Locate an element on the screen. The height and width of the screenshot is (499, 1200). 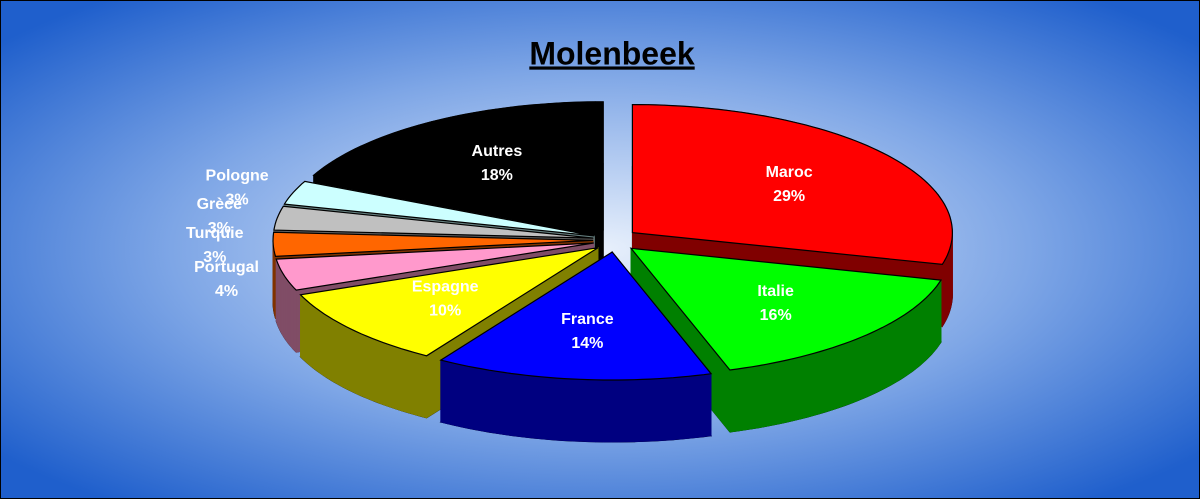
slice-label: Maroc is located at coordinates (789, 172).